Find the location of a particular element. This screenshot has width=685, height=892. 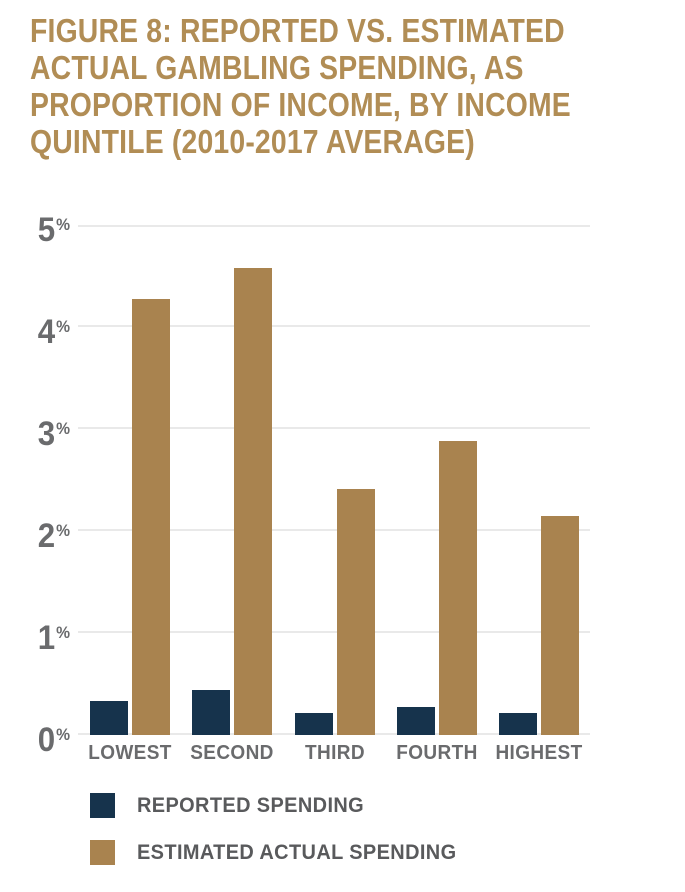

bar-group-third: THIRD is located at coordinates (334, 494).